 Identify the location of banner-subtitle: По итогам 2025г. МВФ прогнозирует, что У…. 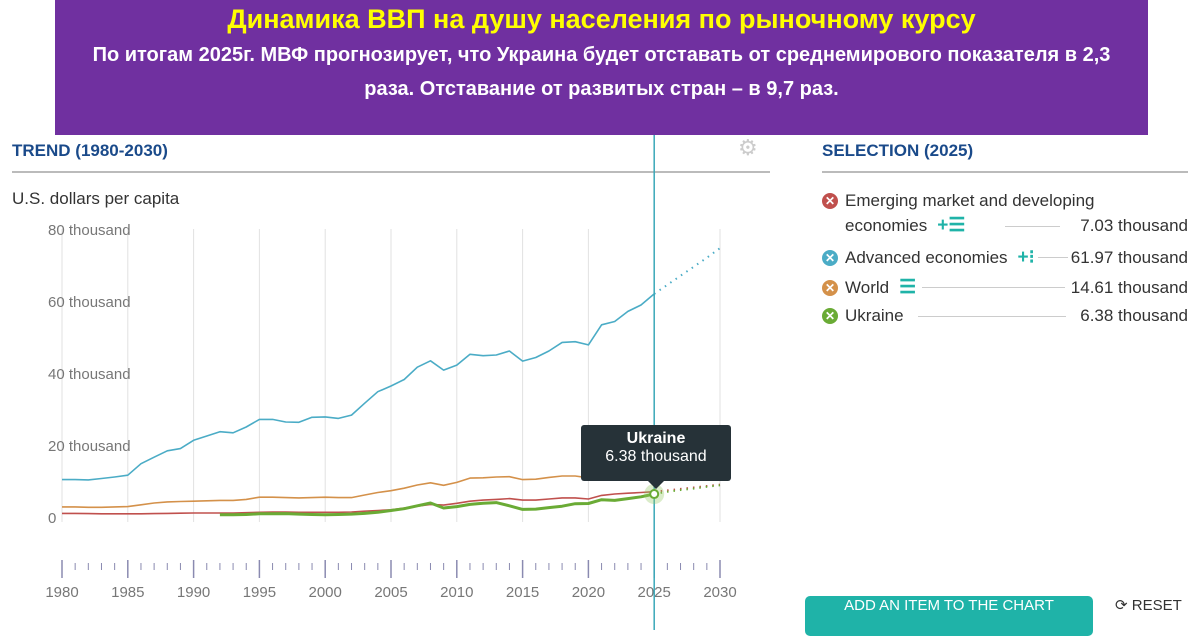
(601, 72).